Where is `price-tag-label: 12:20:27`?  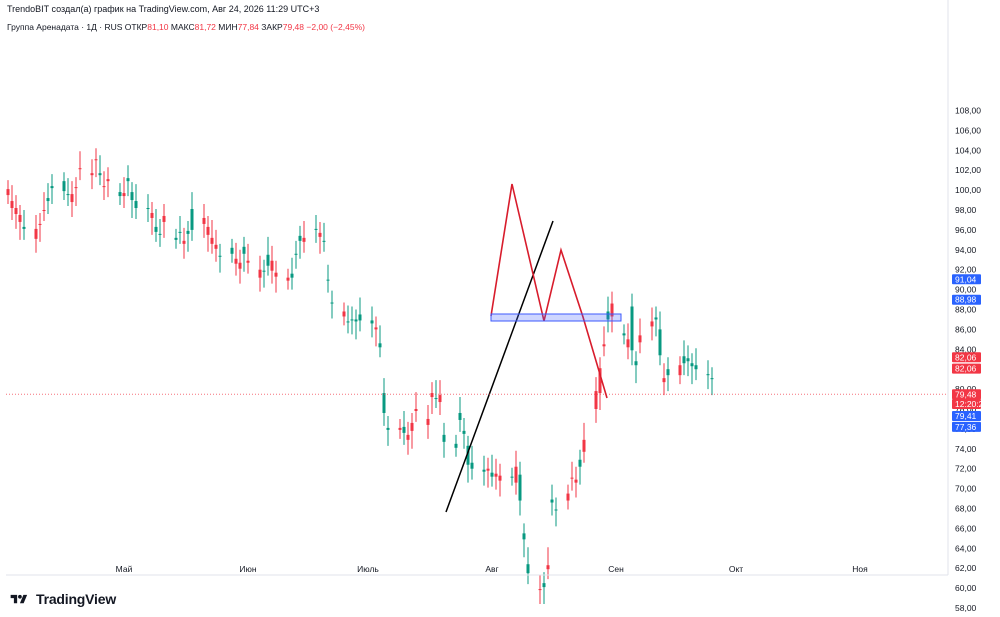
price-tag-label: 12:20:27 is located at coordinates (971, 404).